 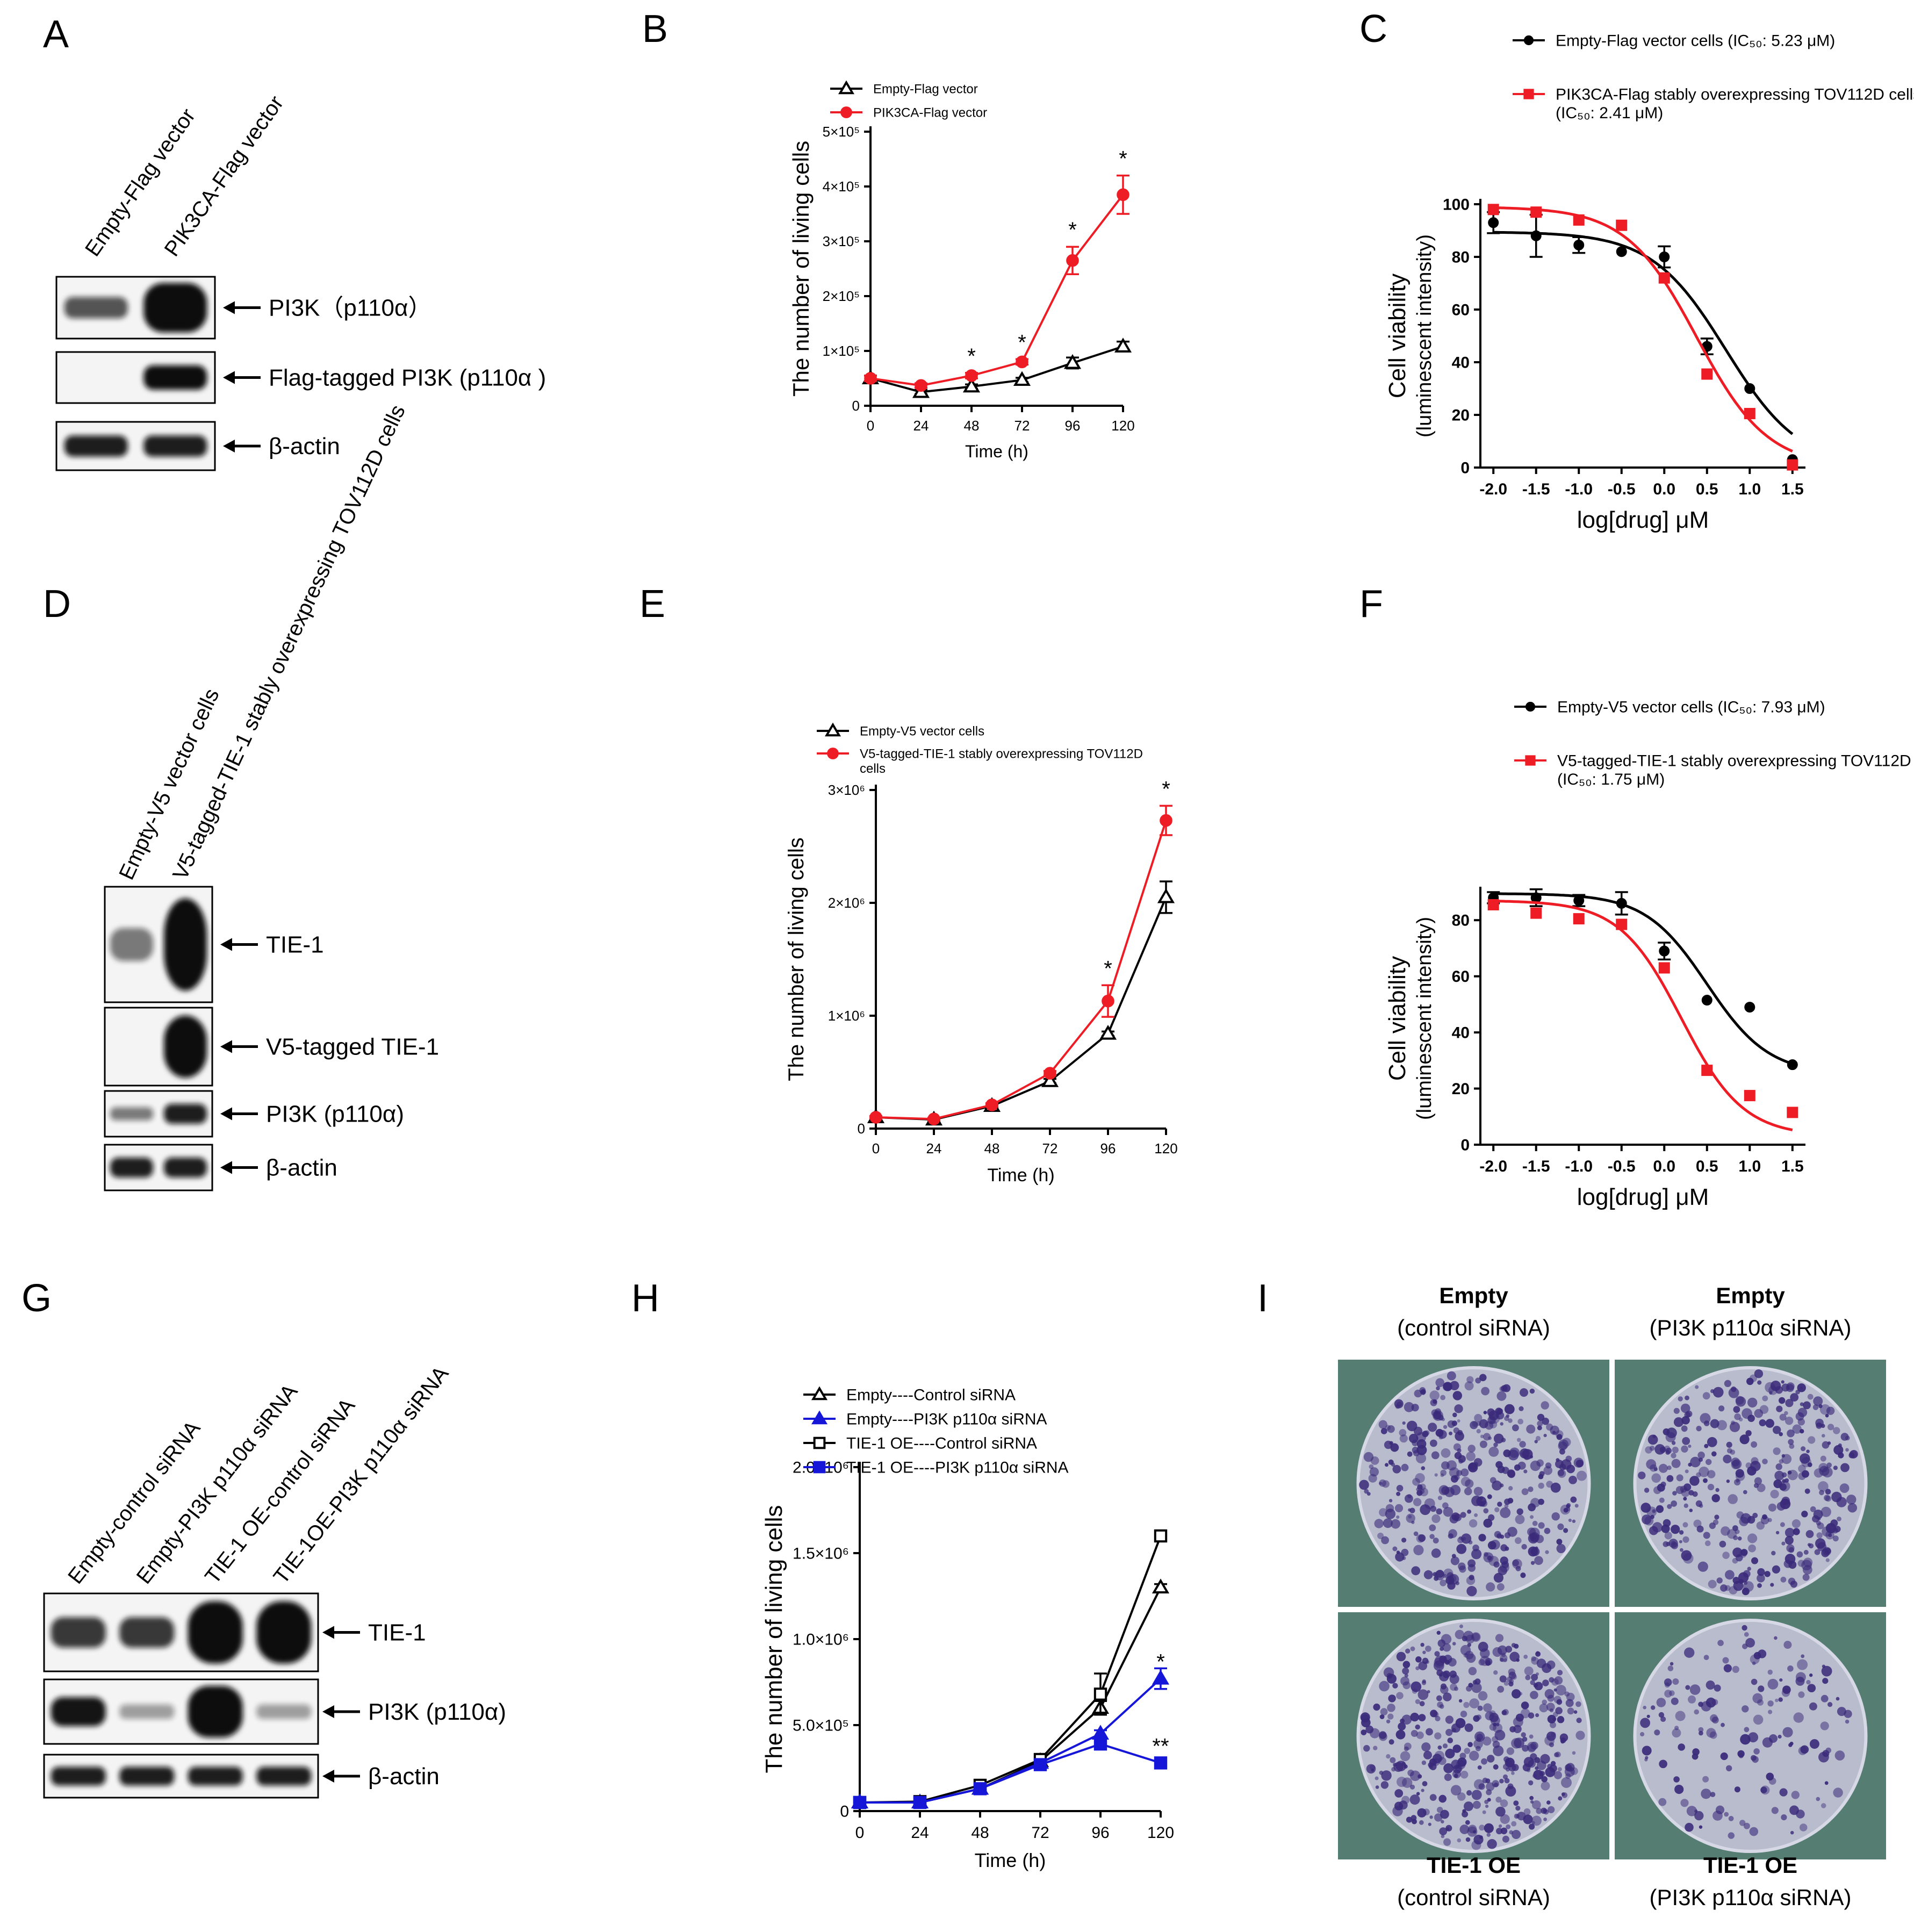 What do you see at coordinates (1643, 1016) in the screenshot?
I see `fit-curve` at bounding box center [1643, 1016].